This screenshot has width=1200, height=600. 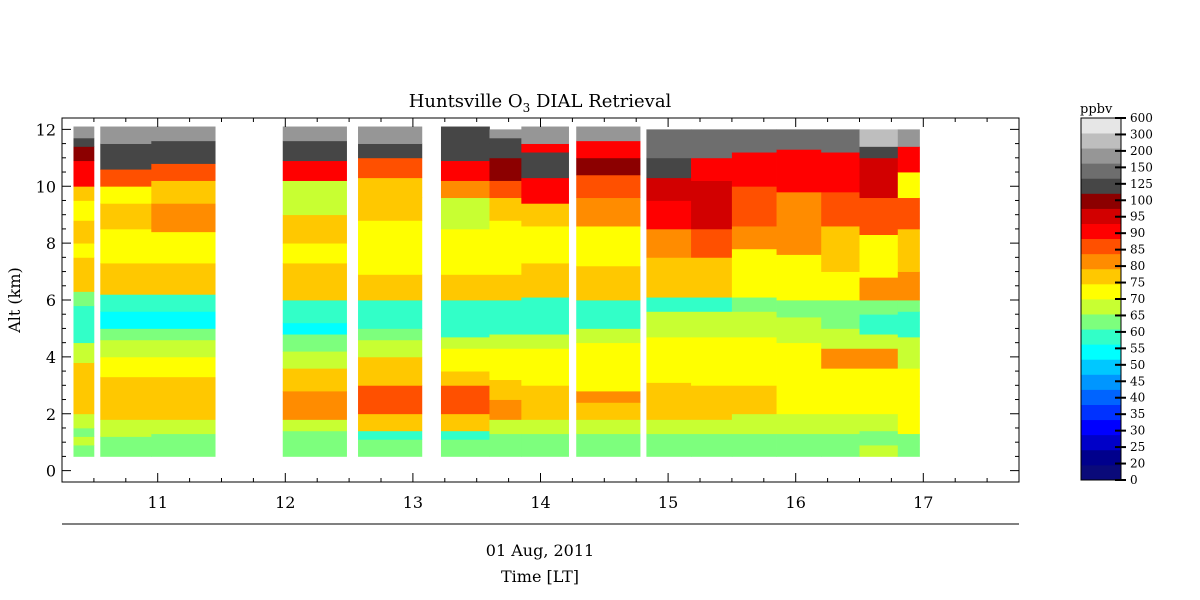 What do you see at coordinates (46, 186) in the screenshot?
I see `y-tick-label: 10` at bounding box center [46, 186].